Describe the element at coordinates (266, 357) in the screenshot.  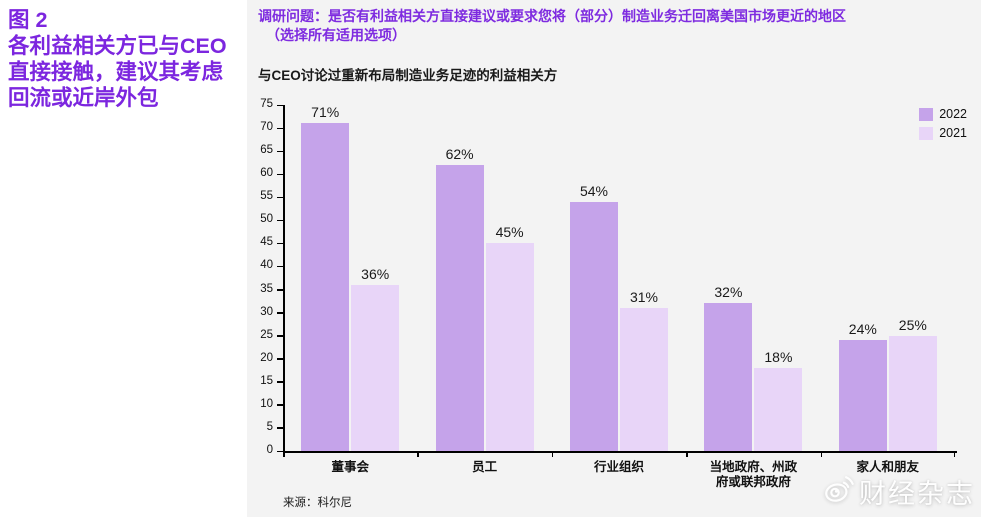
I see `y-axis-tick-label: 20` at that location.